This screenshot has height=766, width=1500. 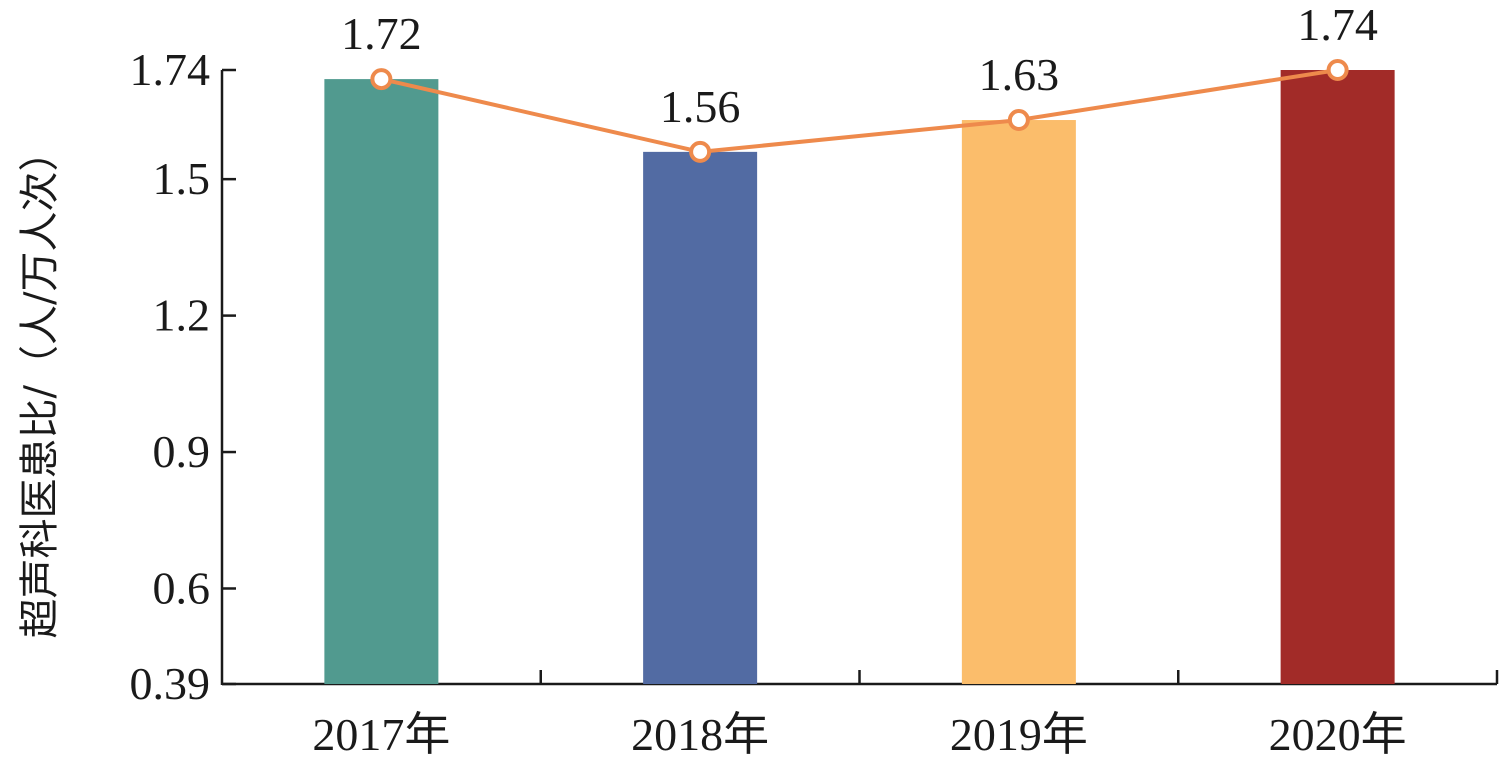 I want to click on x-tick-label: 2018年, so click(x=700, y=734).